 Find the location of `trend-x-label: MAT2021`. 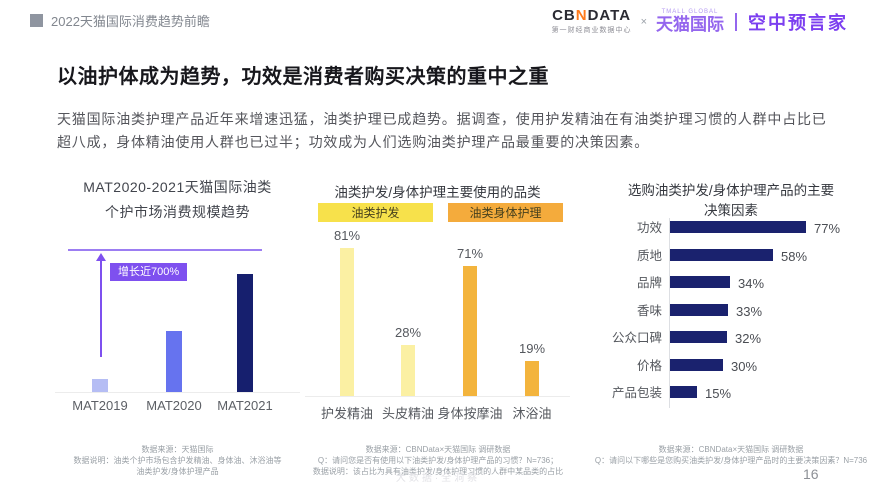

trend-x-label: MAT2021 is located at coordinates (245, 405).